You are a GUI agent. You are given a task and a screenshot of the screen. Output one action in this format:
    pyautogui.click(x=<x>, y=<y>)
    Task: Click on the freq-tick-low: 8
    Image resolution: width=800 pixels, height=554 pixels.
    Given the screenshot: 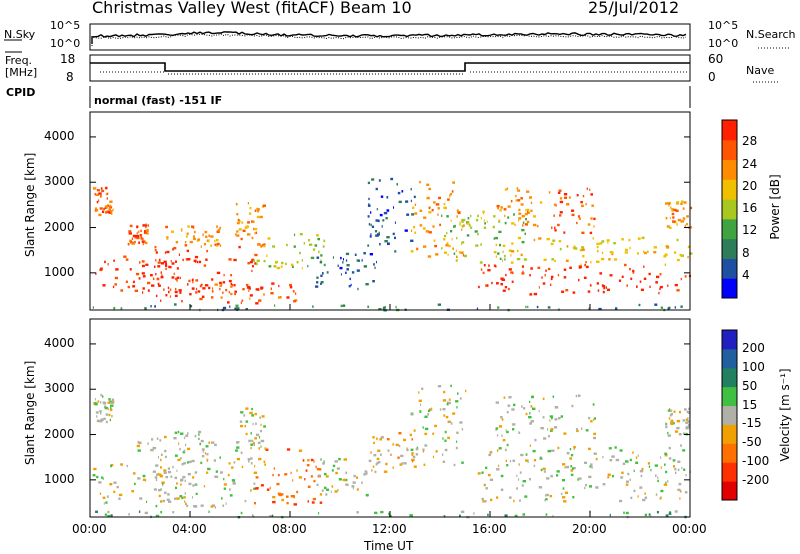 What is the action you would take?
    pyautogui.click(x=70, y=77)
    